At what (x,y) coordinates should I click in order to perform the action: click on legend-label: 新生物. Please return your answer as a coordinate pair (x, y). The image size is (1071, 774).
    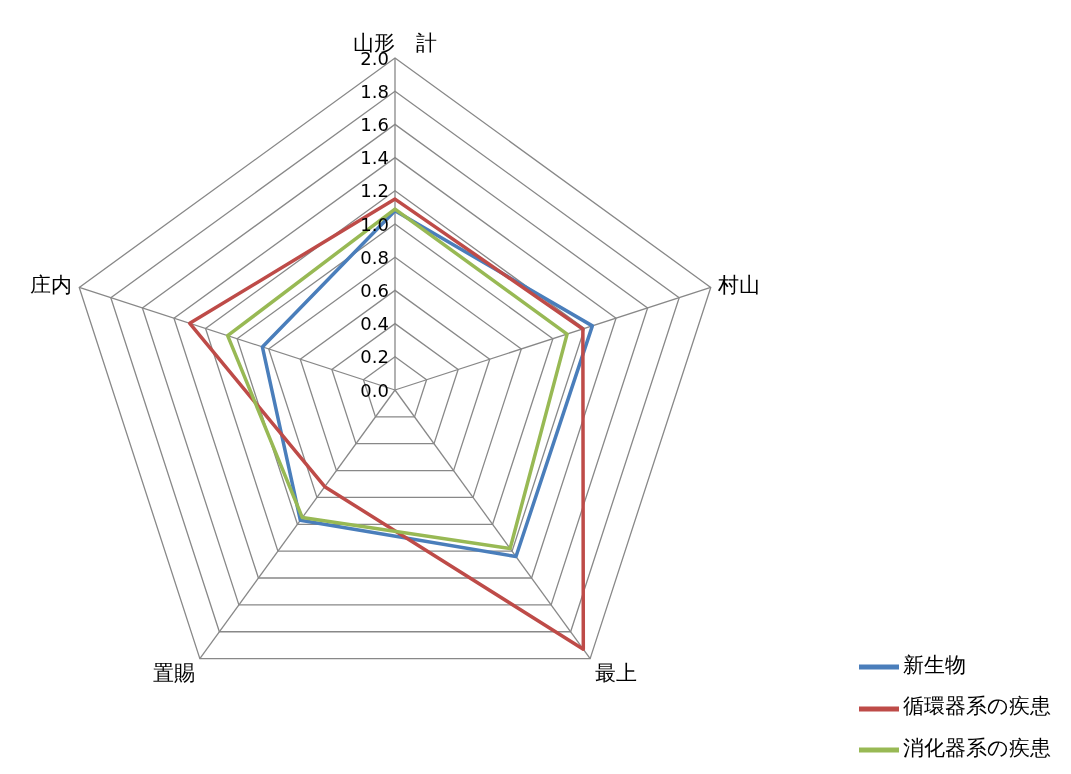
    Looking at the image, I should click on (934, 664).